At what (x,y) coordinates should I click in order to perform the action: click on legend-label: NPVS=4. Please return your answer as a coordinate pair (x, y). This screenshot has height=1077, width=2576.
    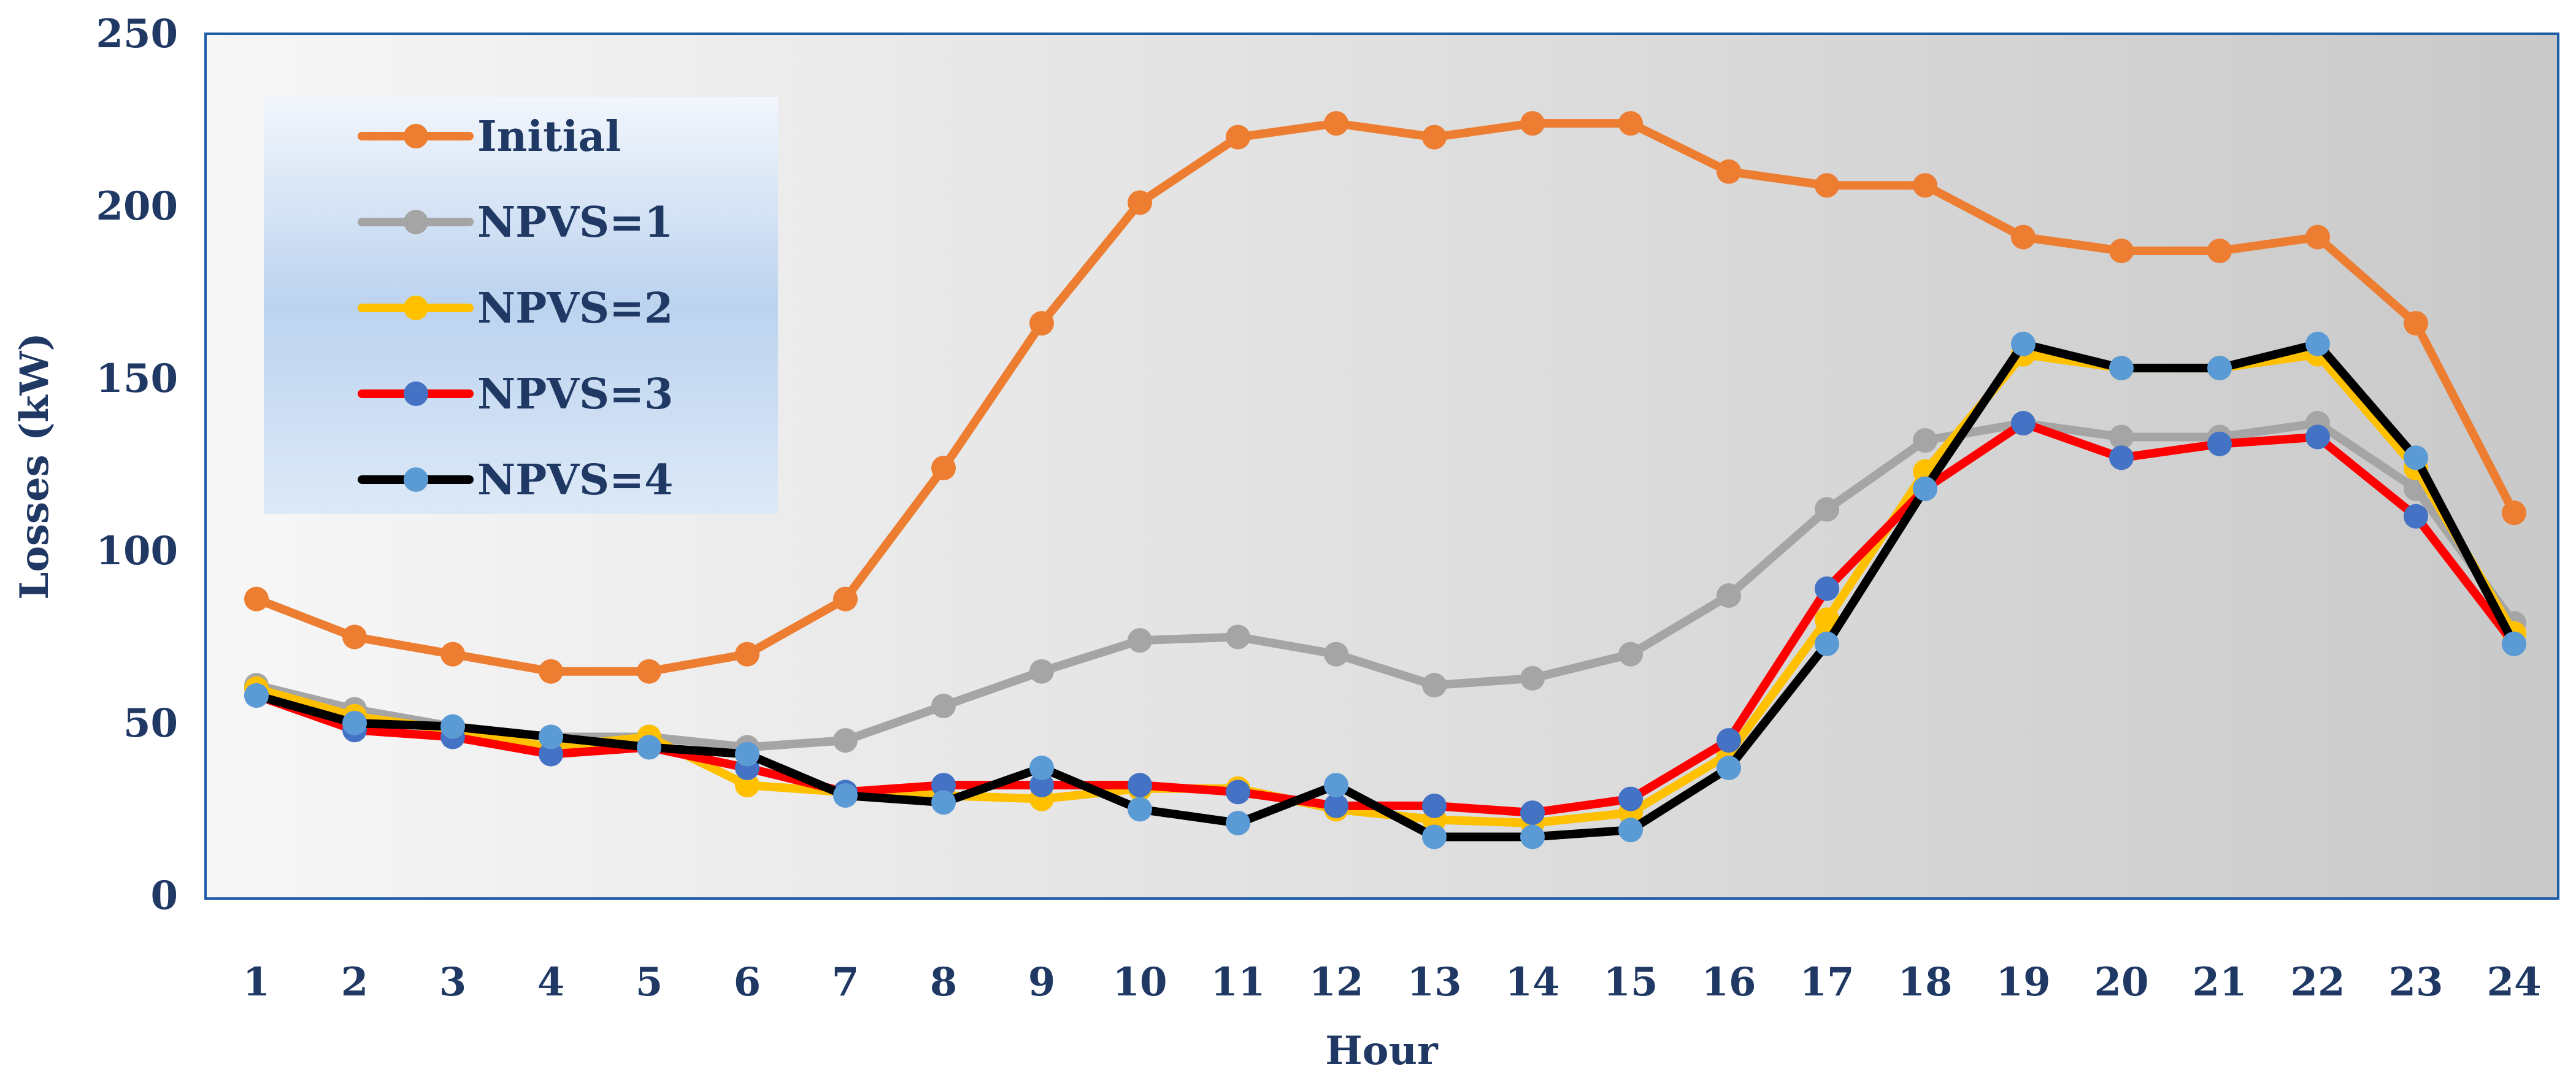
    Looking at the image, I should click on (575, 481).